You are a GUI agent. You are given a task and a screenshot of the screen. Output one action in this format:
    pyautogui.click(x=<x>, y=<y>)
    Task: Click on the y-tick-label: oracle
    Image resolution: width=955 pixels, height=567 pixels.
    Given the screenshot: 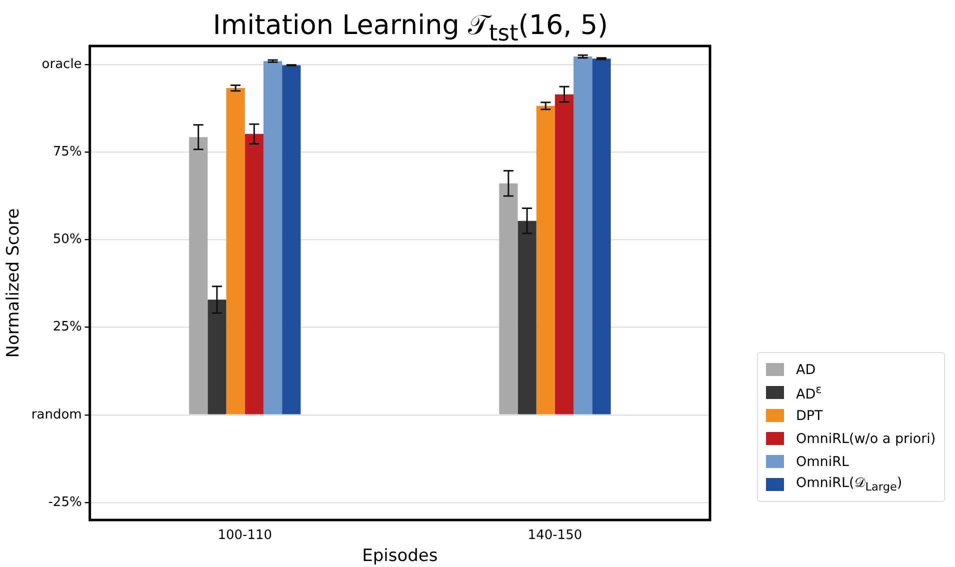 What is the action you would take?
    pyautogui.click(x=62, y=64)
    